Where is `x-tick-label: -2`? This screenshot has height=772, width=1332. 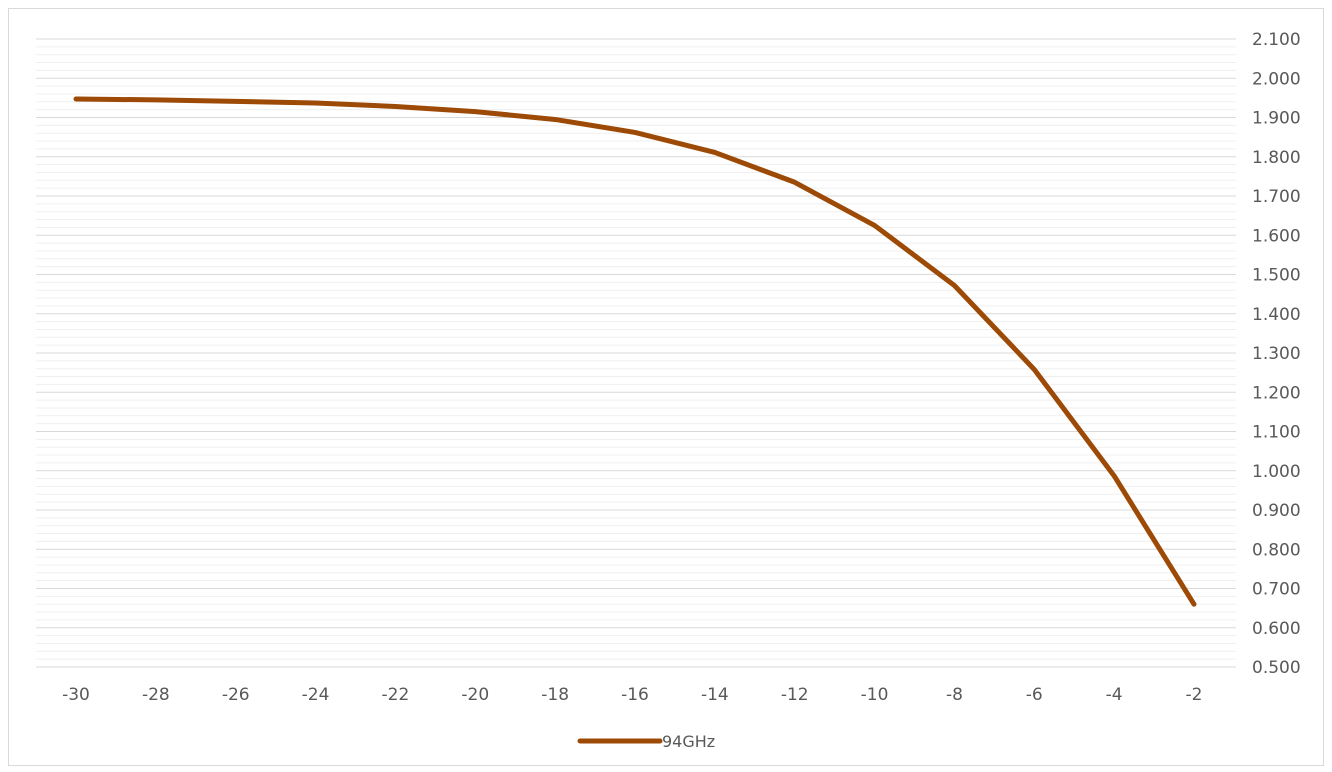
x-tick-label: -2 is located at coordinates (1194, 695).